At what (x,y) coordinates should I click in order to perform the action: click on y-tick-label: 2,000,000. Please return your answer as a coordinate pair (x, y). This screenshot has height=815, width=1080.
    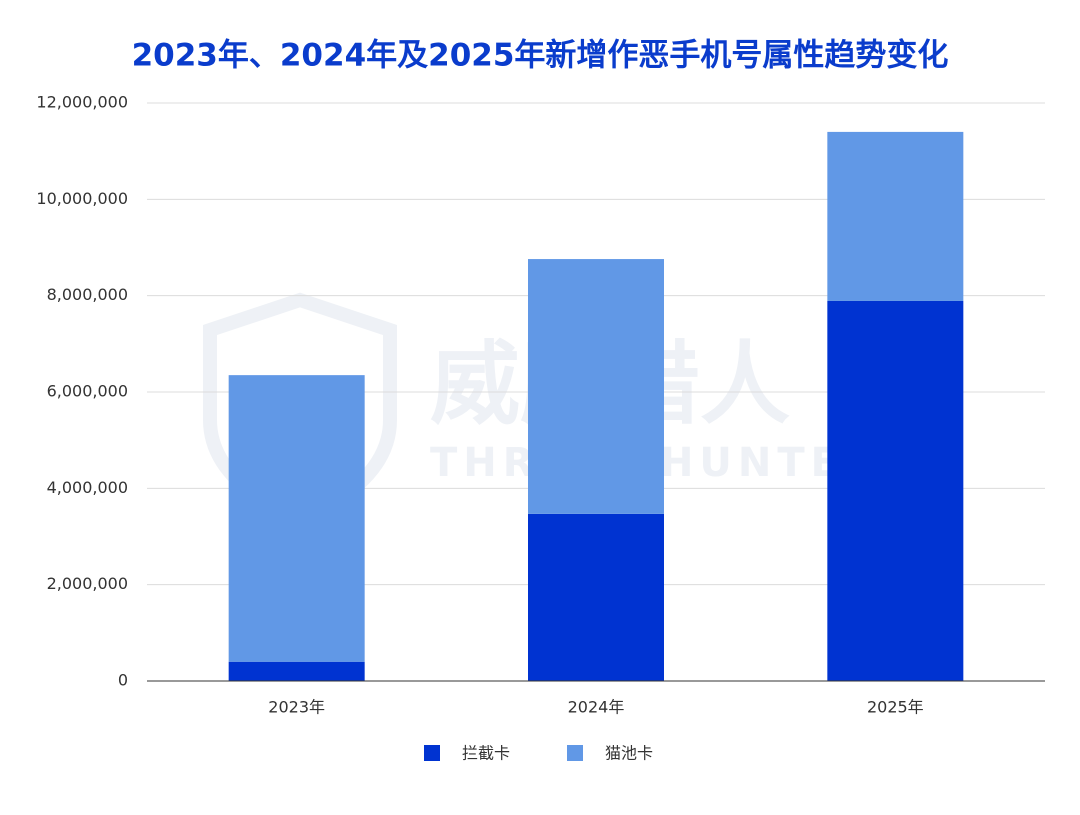
    Looking at the image, I should click on (87, 583).